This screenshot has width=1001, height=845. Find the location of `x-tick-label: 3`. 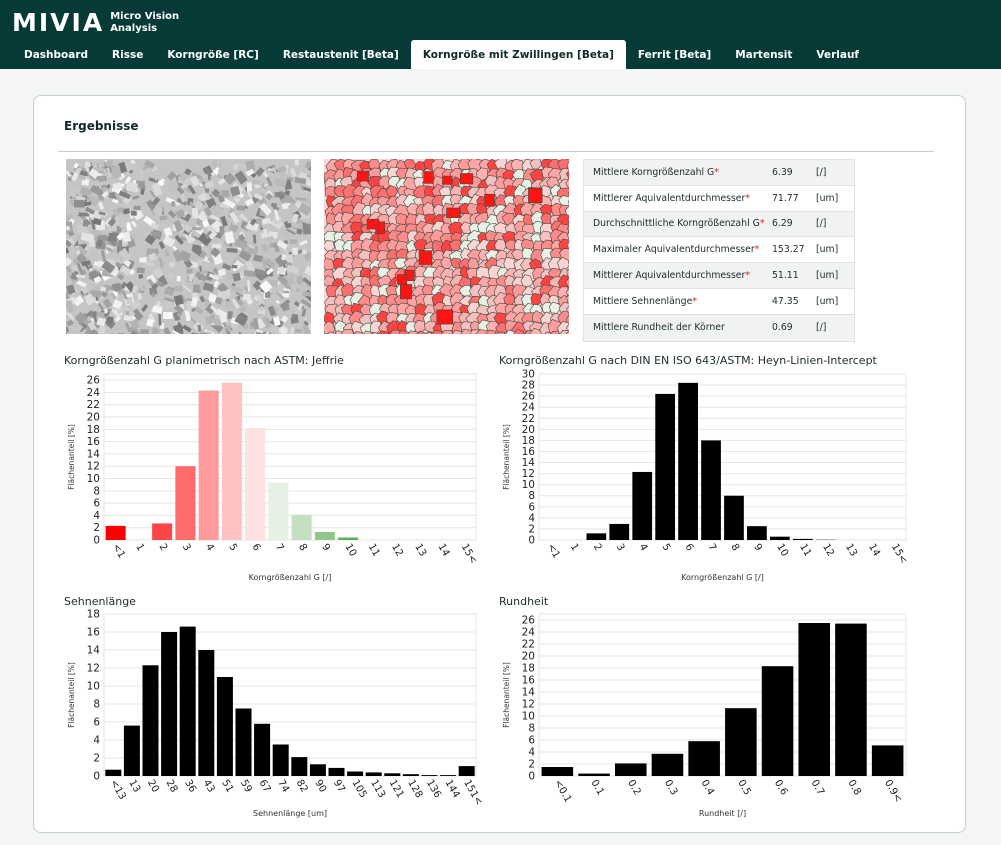

x-tick-label: 3 is located at coordinates (186, 547).